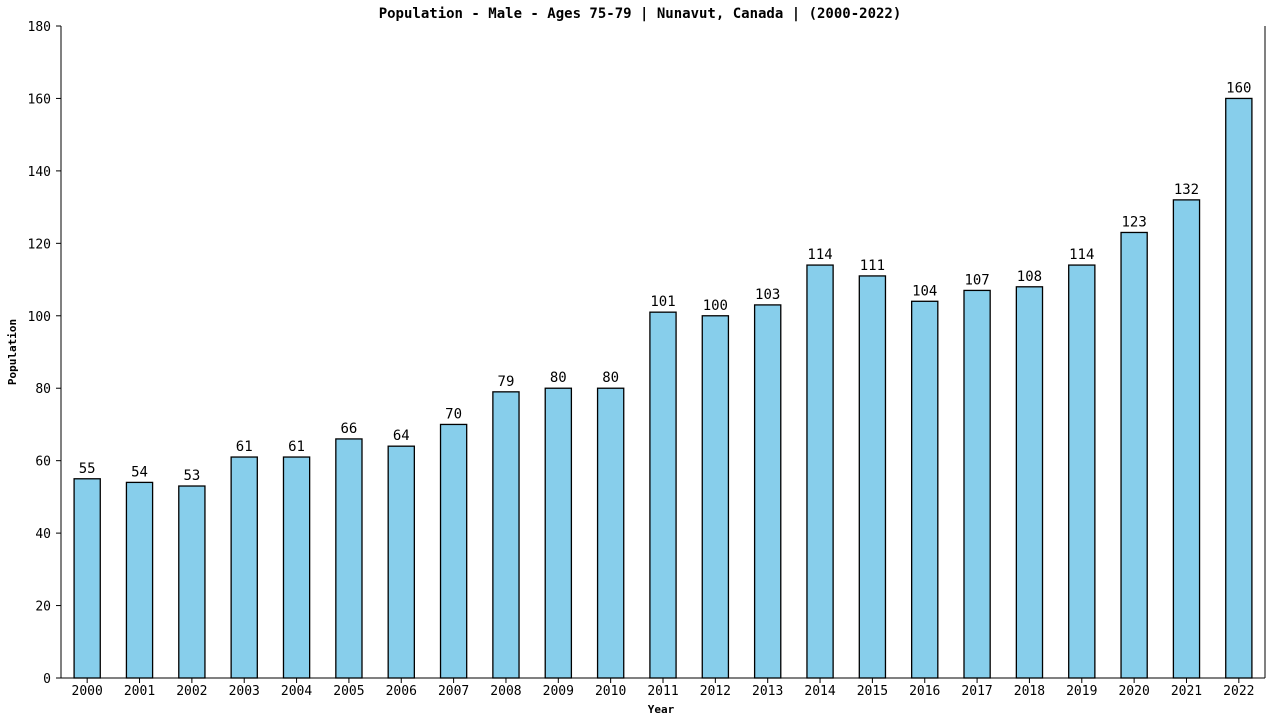 The height and width of the screenshot is (720, 1280). What do you see at coordinates (925, 489) in the screenshot?
I see `bar-2016` at bounding box center [925, 489].